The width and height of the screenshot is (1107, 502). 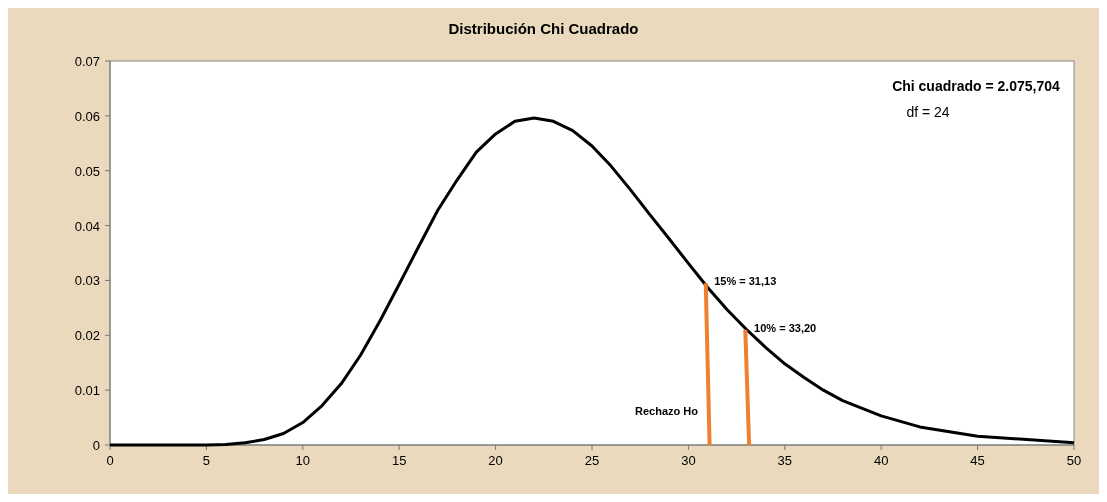 What do you see at coordinates (976, 86) in the screenshot?
I see `annotation: Chi cuadrado = 2.075,704` at bounding box center [976, 86].